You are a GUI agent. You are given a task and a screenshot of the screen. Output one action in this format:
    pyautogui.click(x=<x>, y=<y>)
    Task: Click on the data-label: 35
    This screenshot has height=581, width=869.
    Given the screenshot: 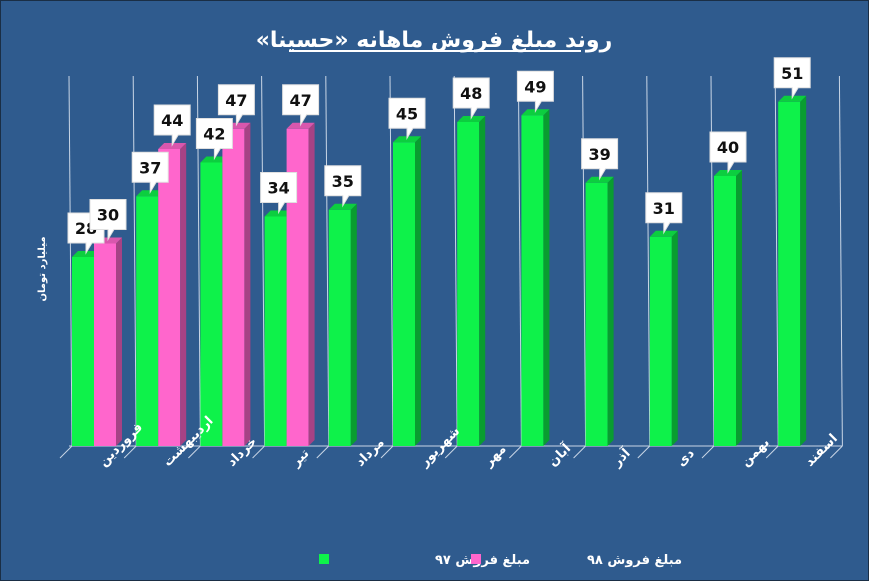 What is the action you would take?
    pyautogui.click(x=343, y=186)
    